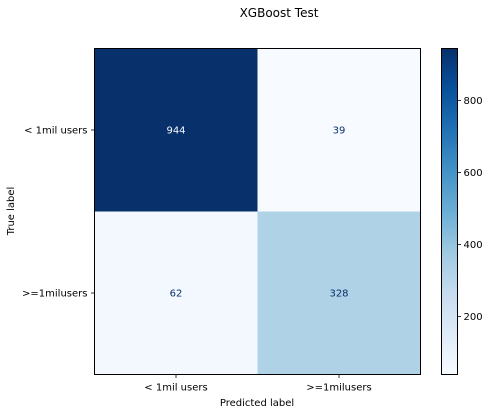 This screenshot has height=414, width=491. What do you see at coordinates (54, 294) in the screenshot?
I see `y-tick-label: >=1milusers` at bounding box center [54, 294].